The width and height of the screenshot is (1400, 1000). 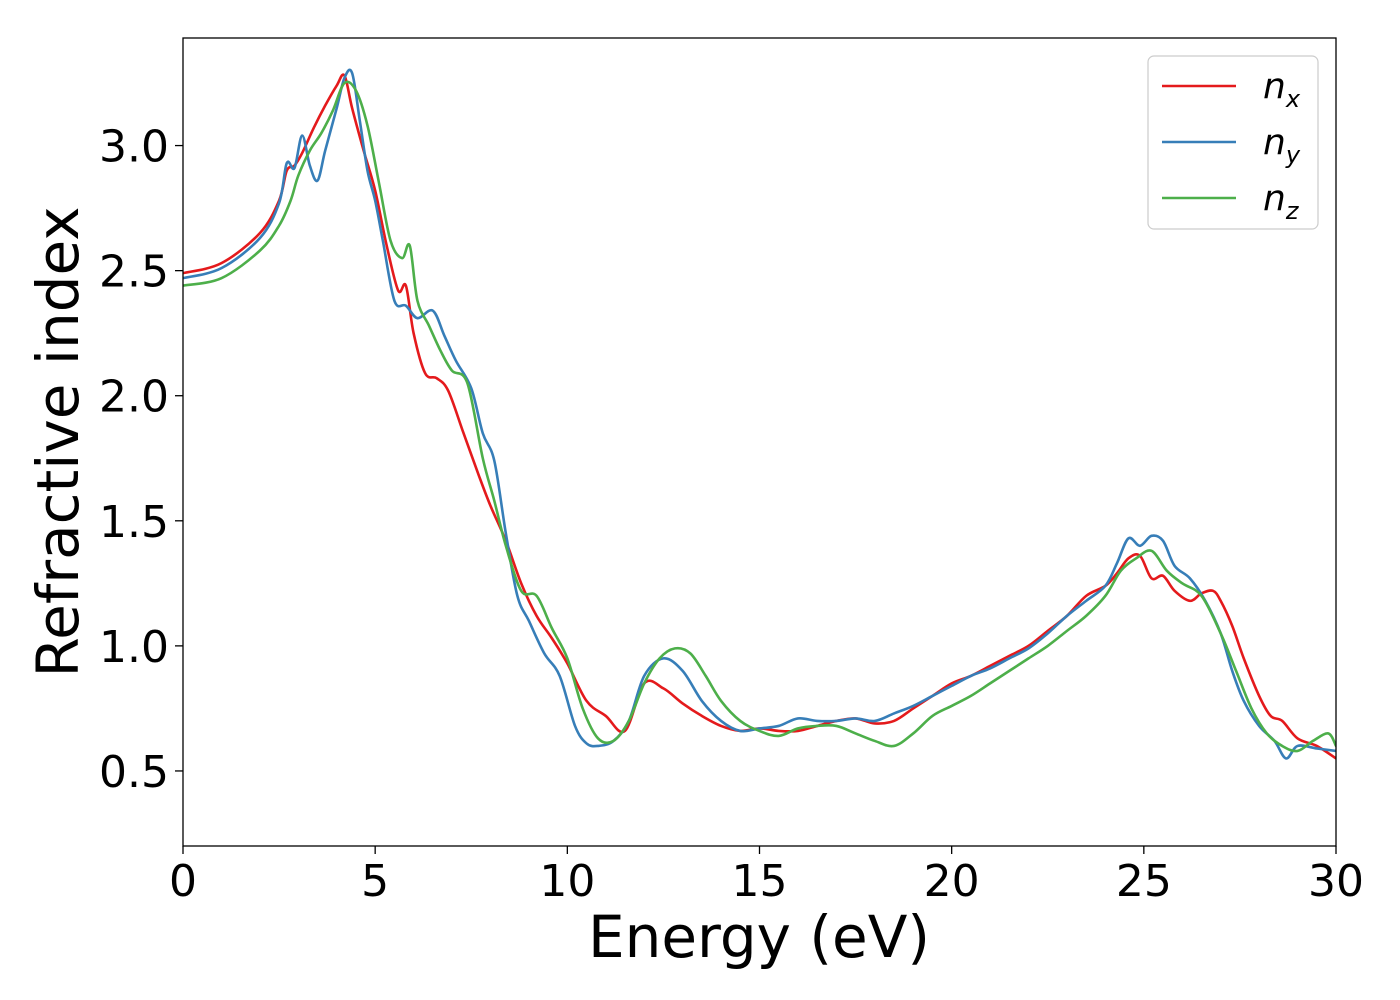 I want to click on x-axis-title: Energy (eV), so click(x=759, y=937).